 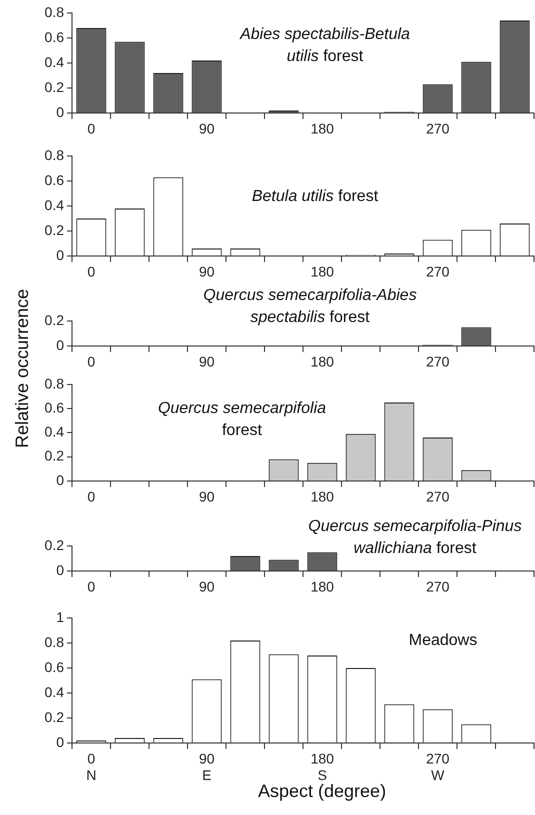 I want to click on y-axis-title: Relative occurrence, so click(x=22, y=368).